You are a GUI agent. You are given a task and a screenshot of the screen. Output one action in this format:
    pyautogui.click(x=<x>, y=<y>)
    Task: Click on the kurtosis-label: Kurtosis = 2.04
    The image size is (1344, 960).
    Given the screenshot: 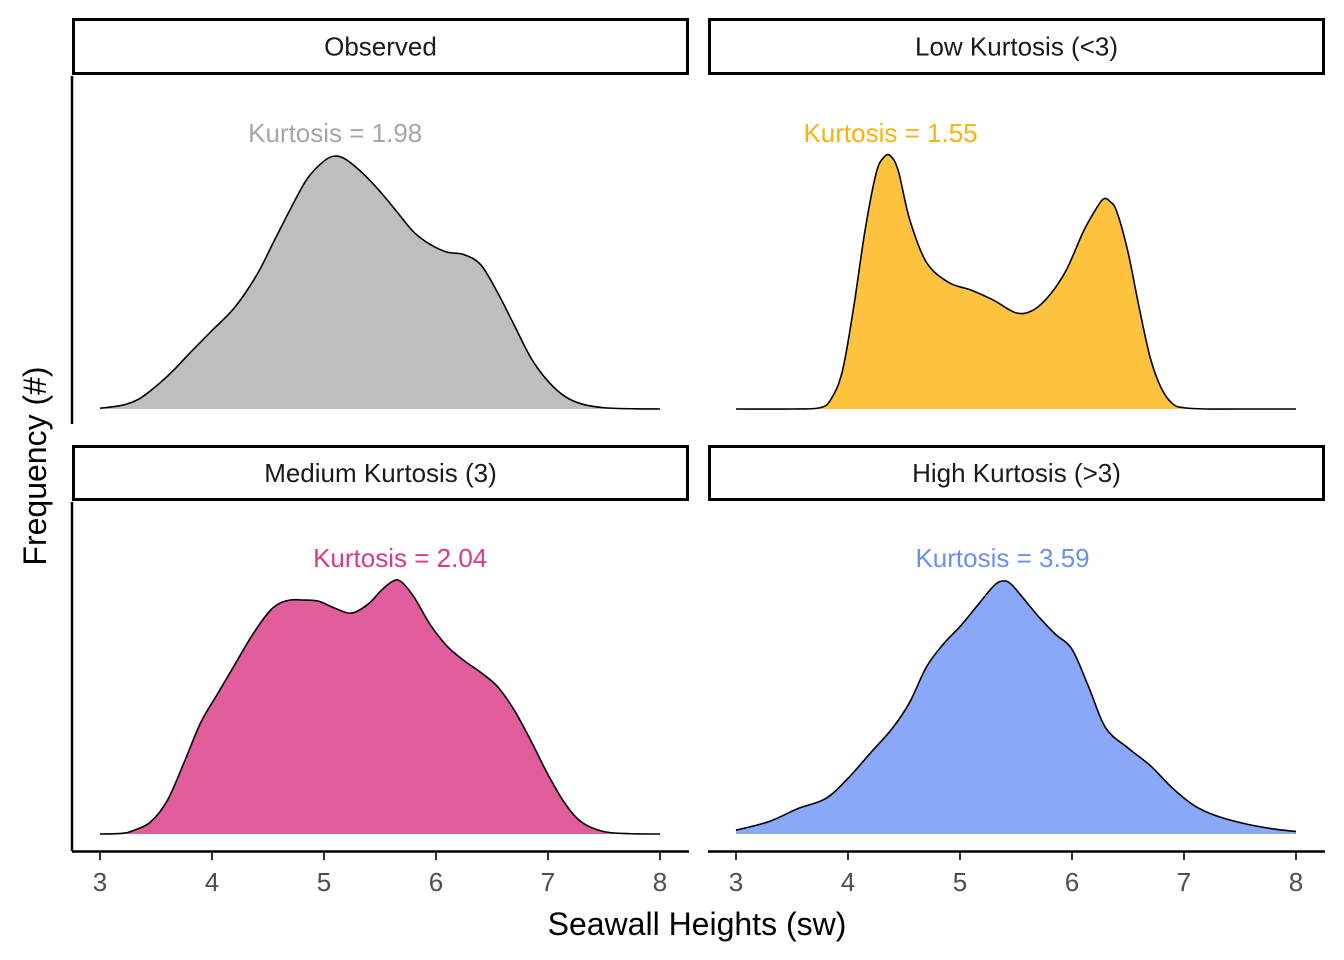 What is the action you would take?
    pyautogui.click(x=400, y=558)
    